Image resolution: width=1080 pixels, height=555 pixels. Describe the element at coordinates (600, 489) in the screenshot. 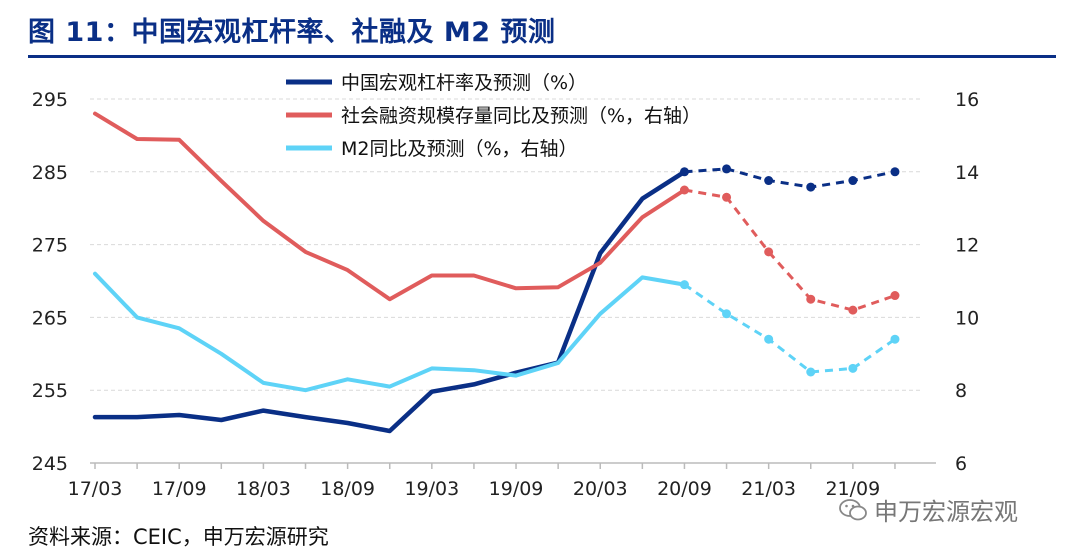

I see `x-tick-label: 20/03` at that location.